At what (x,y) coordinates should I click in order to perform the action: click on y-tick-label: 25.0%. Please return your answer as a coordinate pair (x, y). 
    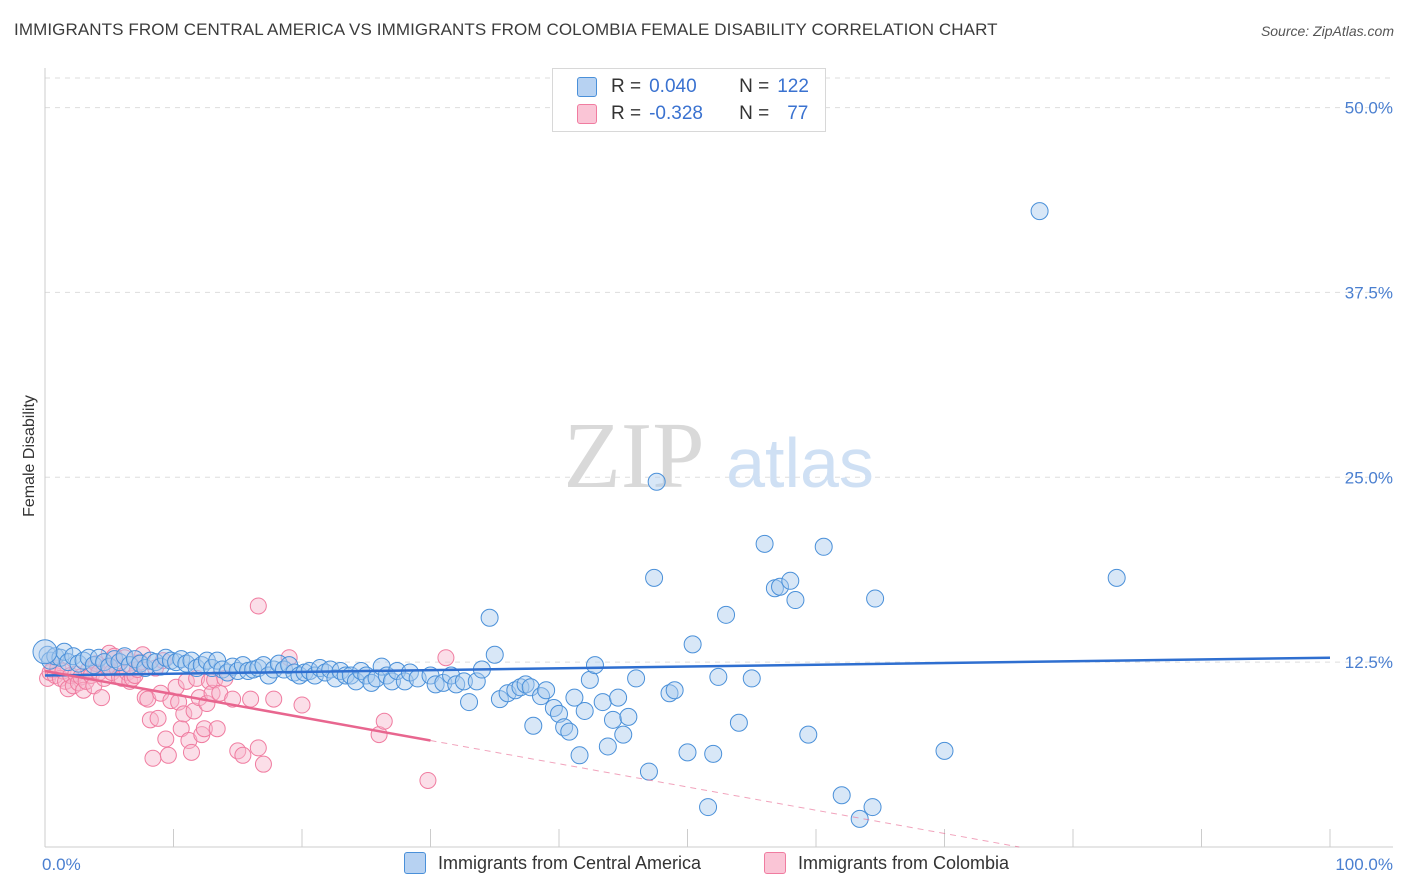
    Looking at the image, I should click on (1369, 477).